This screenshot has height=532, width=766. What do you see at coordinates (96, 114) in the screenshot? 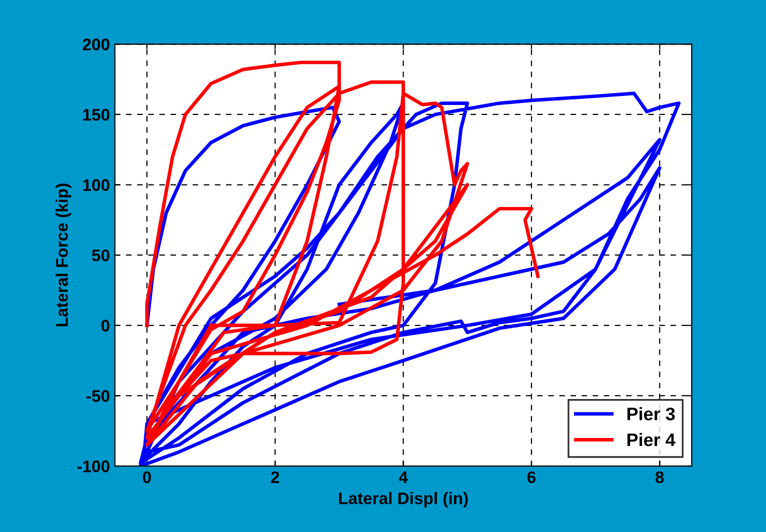
I see `y-tick-label: 150` at bounding box center [96, 114].